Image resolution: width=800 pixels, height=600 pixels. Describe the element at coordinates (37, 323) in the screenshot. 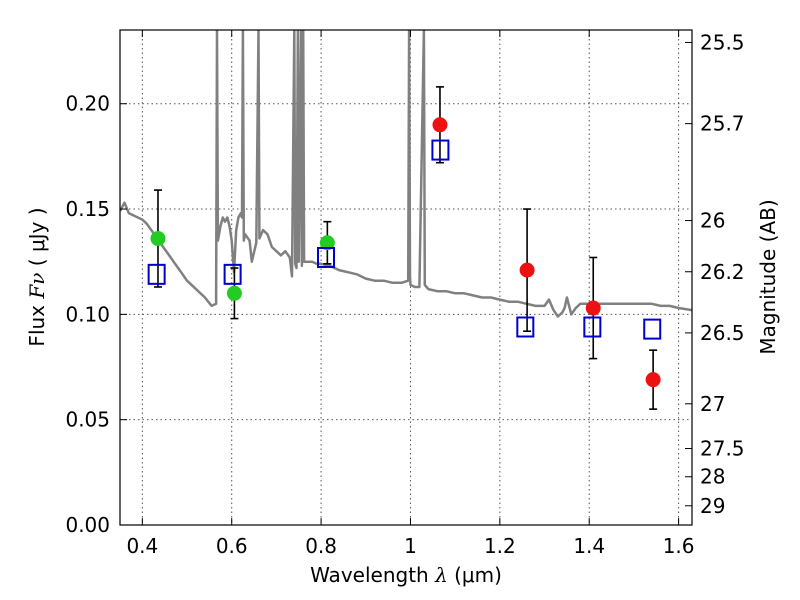

I see `y-axis-label-prefix: Flux` at that location.